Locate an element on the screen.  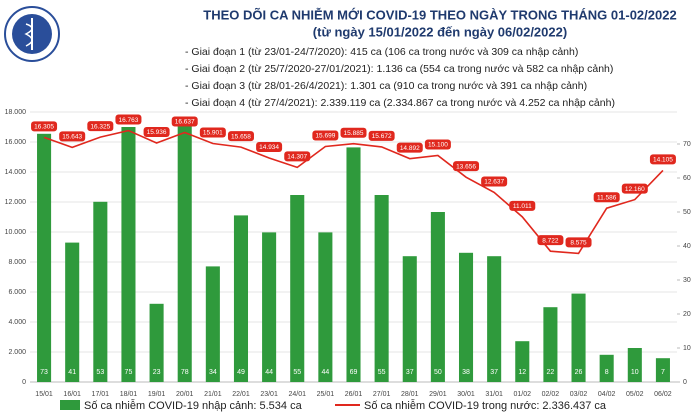
bar-label: 41 is located at coordinates (72, 372).